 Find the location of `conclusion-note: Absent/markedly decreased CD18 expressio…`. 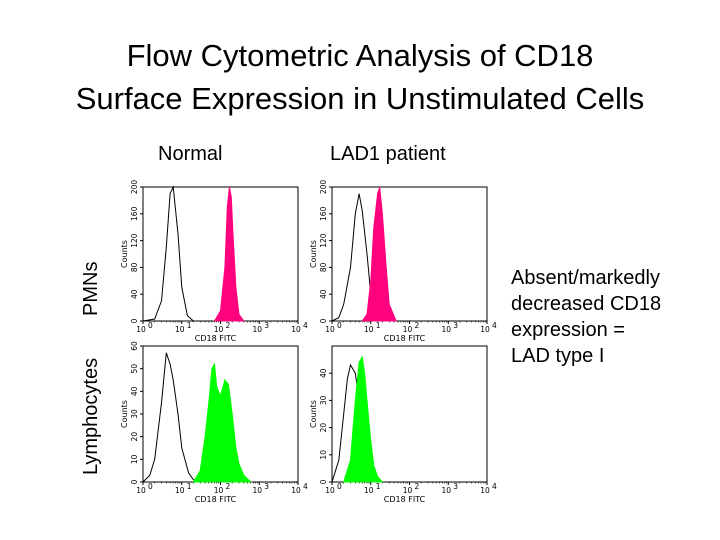

conclusion-note: Absent/markedly decreased CD18 expressio… is located at coordinates (611, 317).